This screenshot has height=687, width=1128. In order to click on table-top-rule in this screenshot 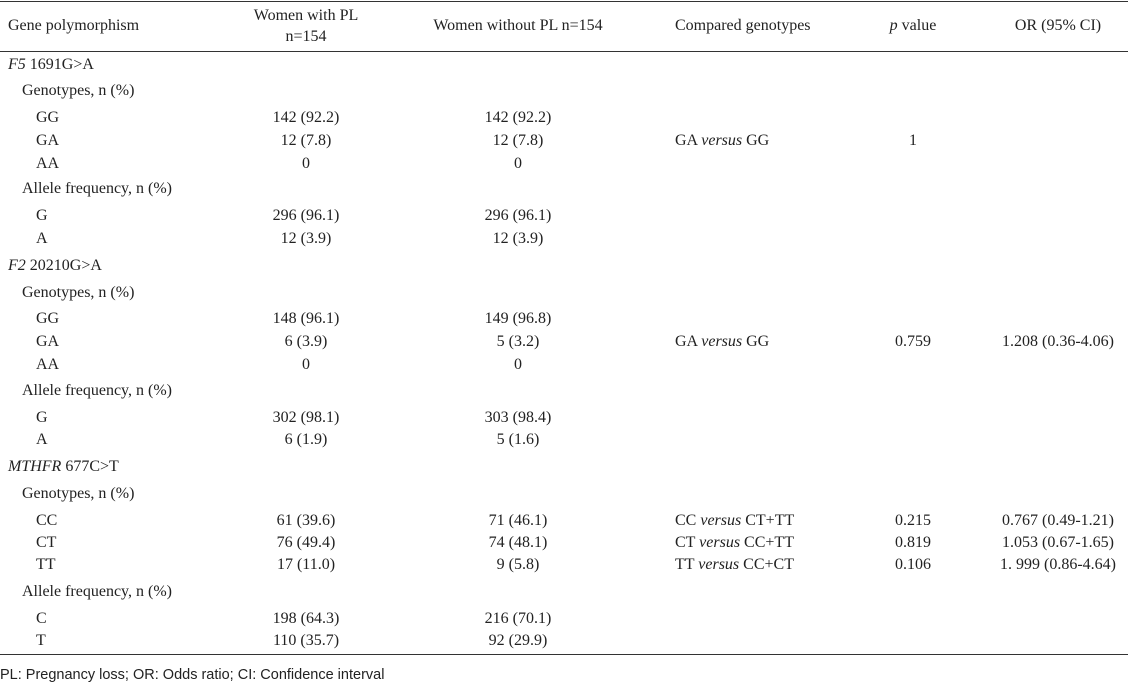, I will do `click(564, 1)`.